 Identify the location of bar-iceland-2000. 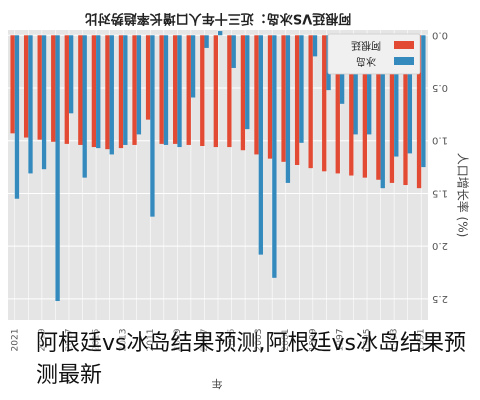
(301, 89).